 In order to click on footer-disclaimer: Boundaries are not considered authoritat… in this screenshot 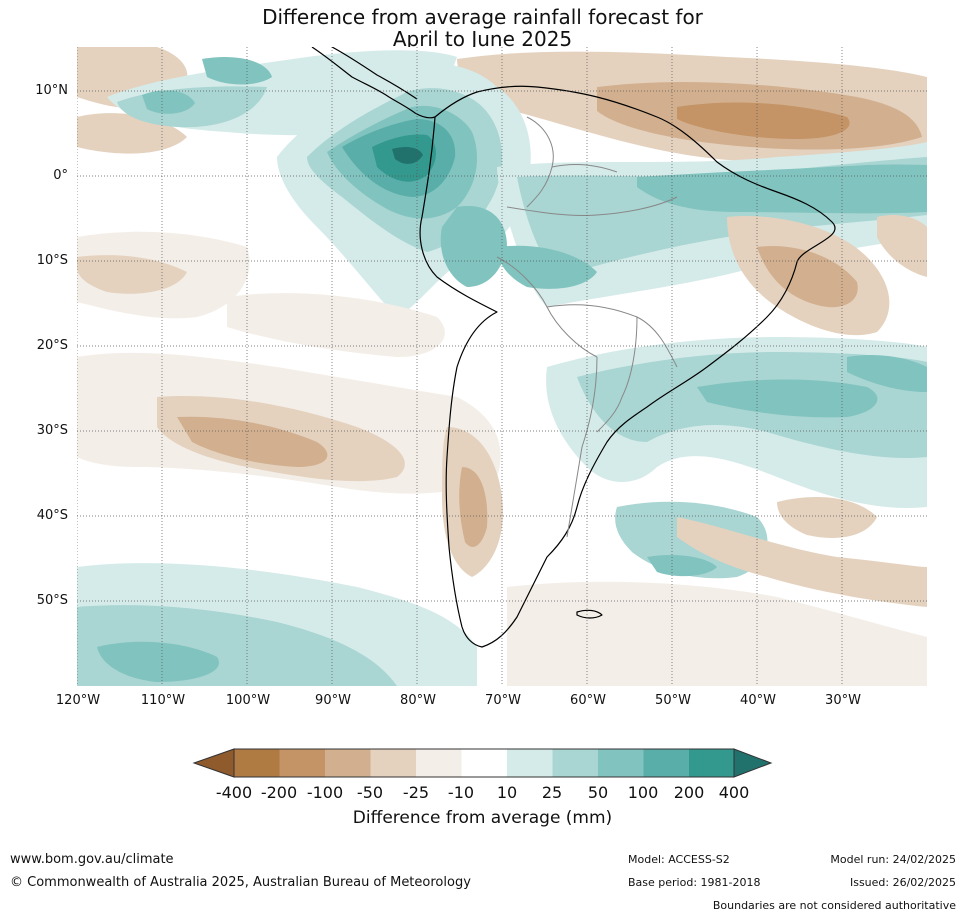, I will do `click(834, 905)`.